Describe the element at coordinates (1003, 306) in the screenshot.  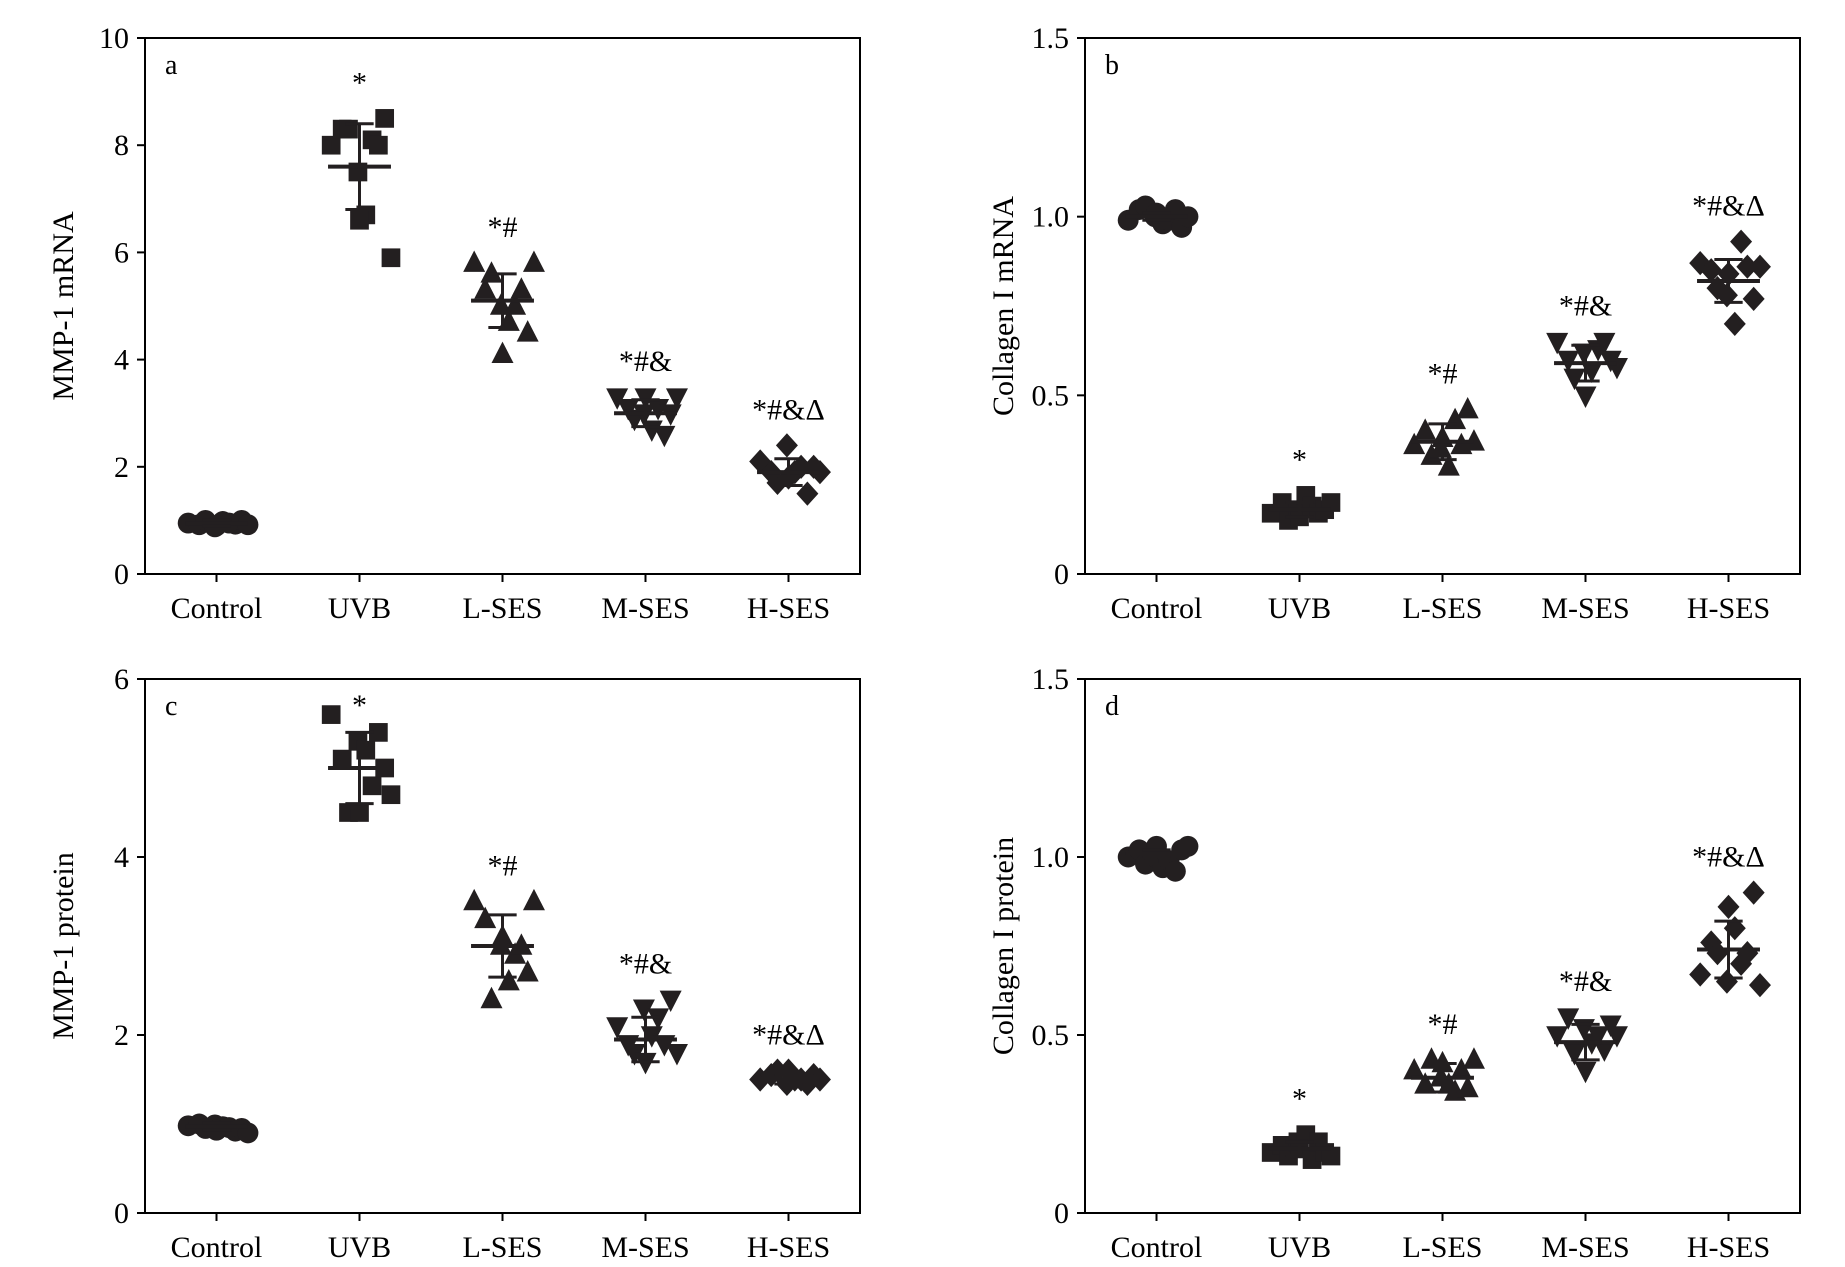
I see `y-axis-label: Collagen I mRNA` at that location.